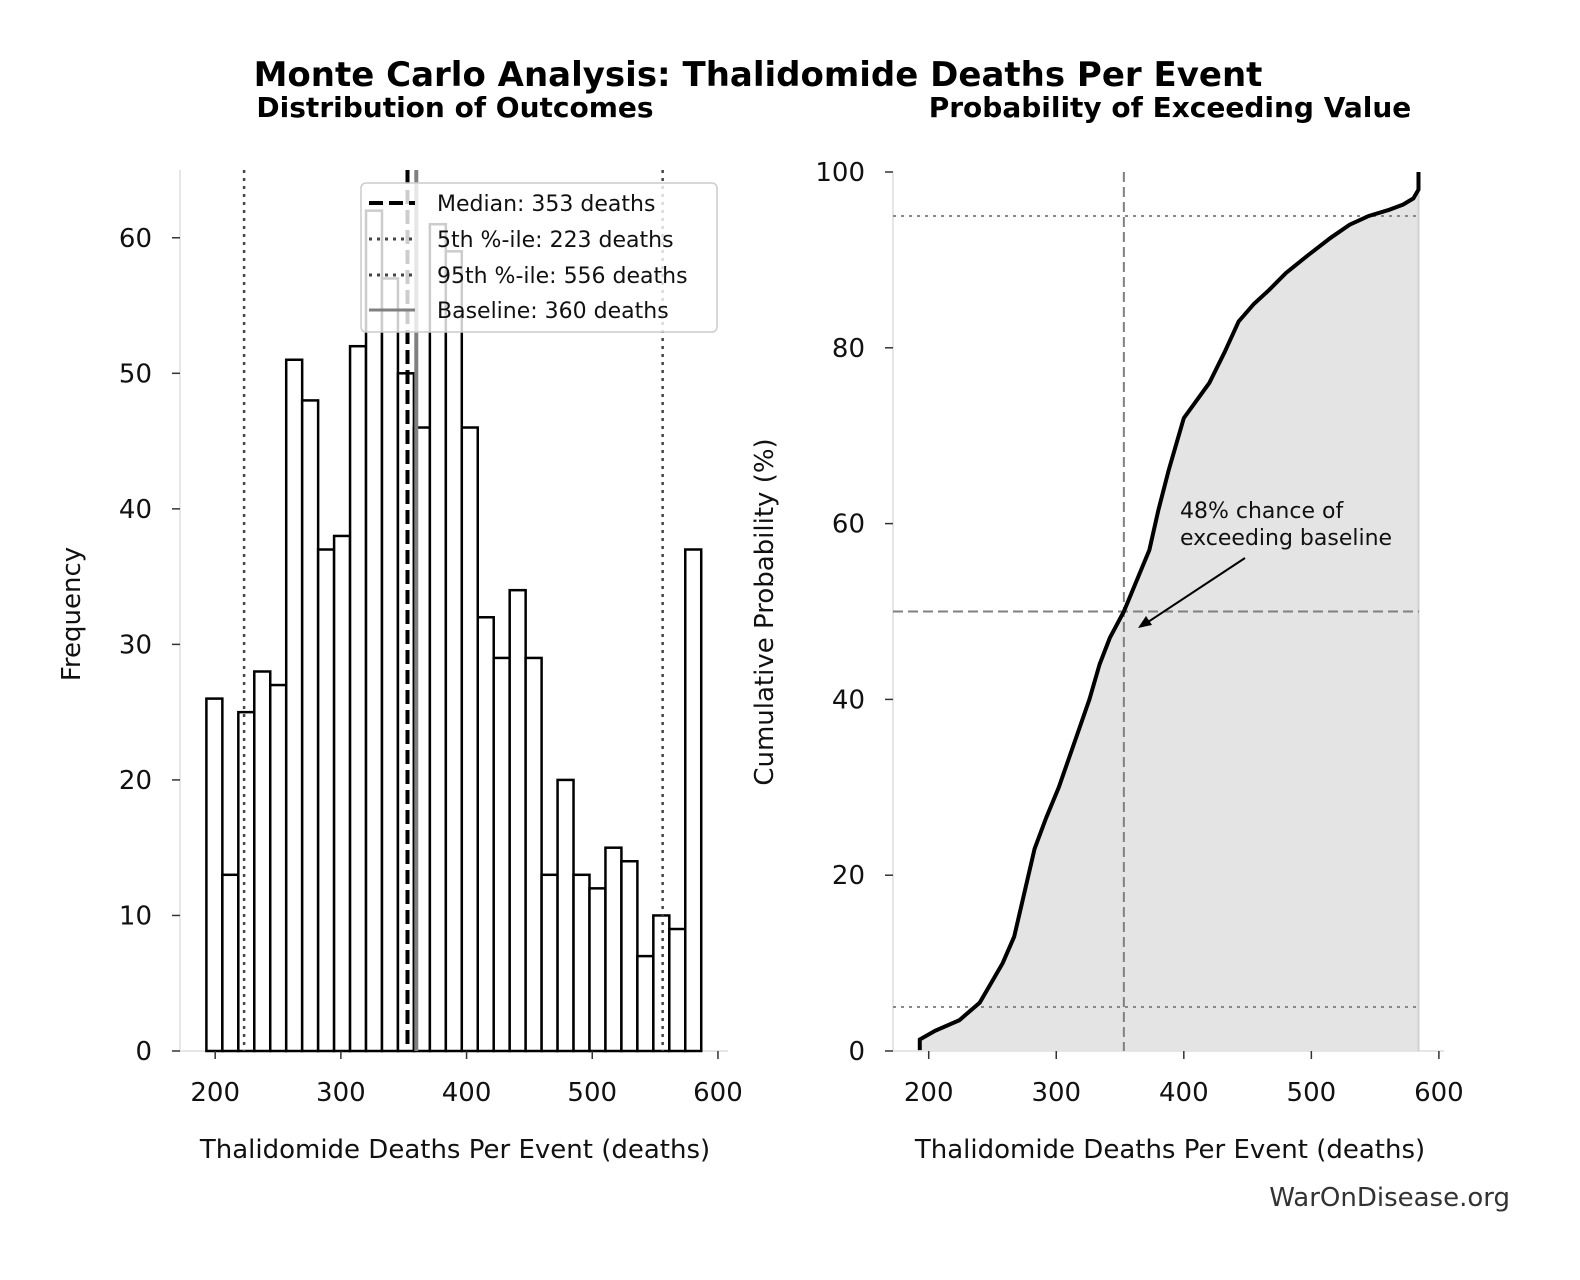  I want to click on y-tick-label: 80, so click(848, 349).